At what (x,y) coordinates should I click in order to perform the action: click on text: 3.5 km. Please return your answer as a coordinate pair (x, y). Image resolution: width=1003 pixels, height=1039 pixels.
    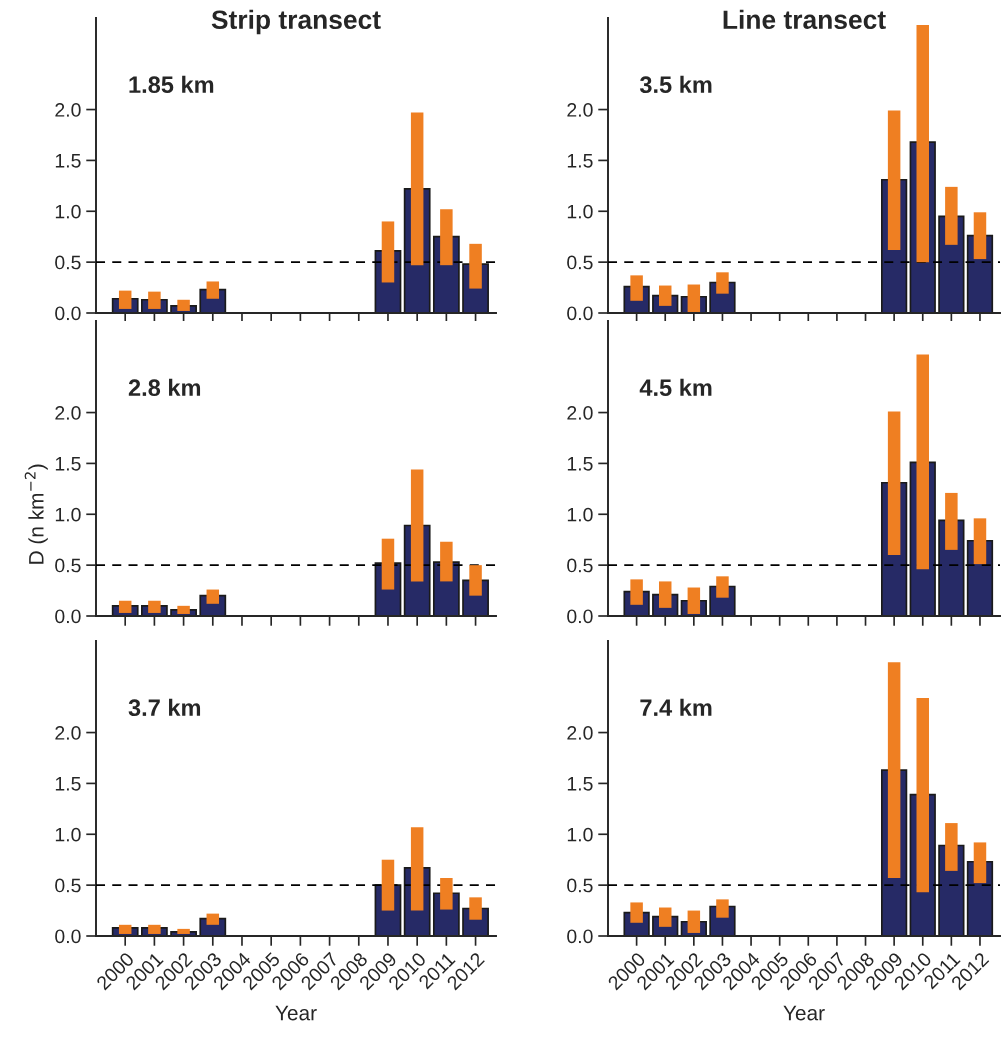
    Looking at the image, I should click on (675, 84).